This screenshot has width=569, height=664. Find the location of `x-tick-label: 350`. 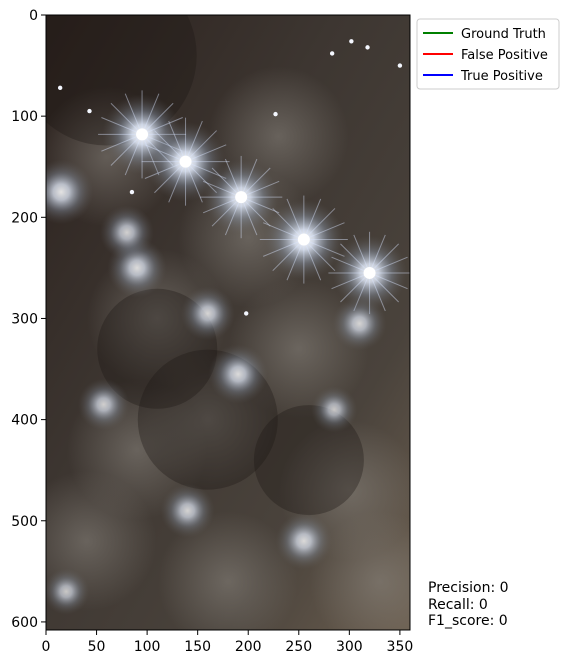

x-tick-label: 350 is located at coordinates (400, 647).